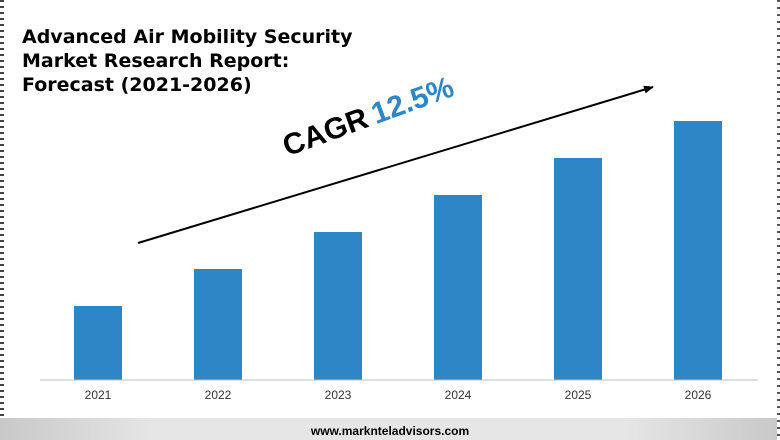 The width and height of the screenshot is (780, 440). I want to click on bar-2023, so click(338, 306).